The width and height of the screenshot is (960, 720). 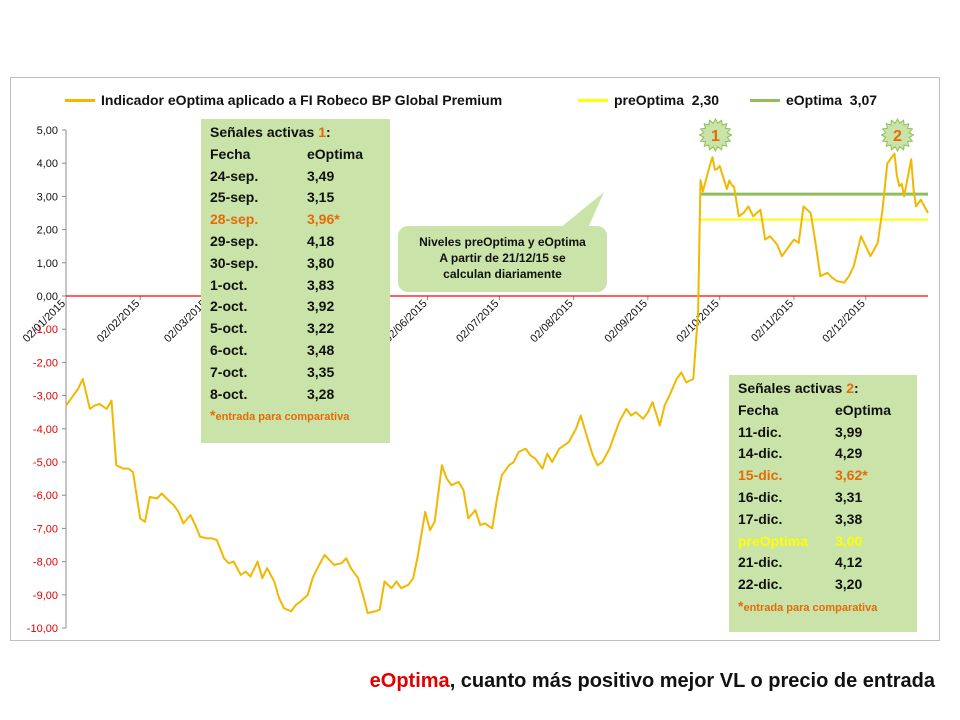 What do you see at coordinates (321, 197) in the screenshot?
I see `panel1-row-value: 3,15` at bounding box center [321, 197].